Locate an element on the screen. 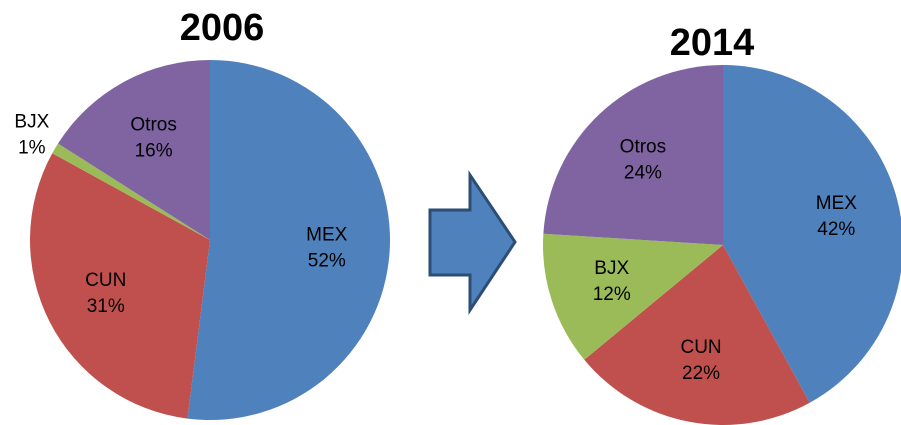 This screenshot has width=901, height=425. slice-percent: 31% is located at coordinates (106, 306).